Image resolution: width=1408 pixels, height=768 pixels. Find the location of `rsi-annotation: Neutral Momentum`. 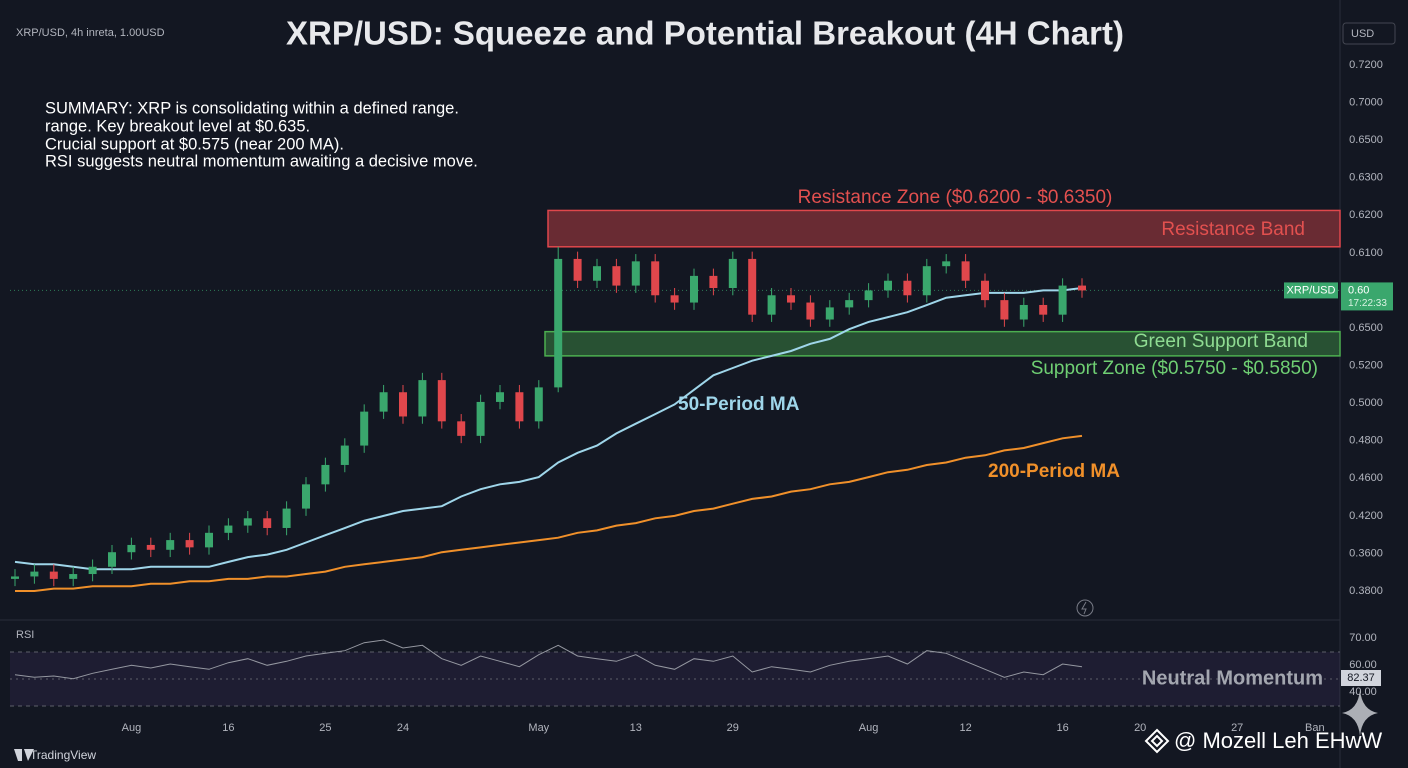

rsi-annotation: Neutral Momentum is located at coordinates (1232, 678).